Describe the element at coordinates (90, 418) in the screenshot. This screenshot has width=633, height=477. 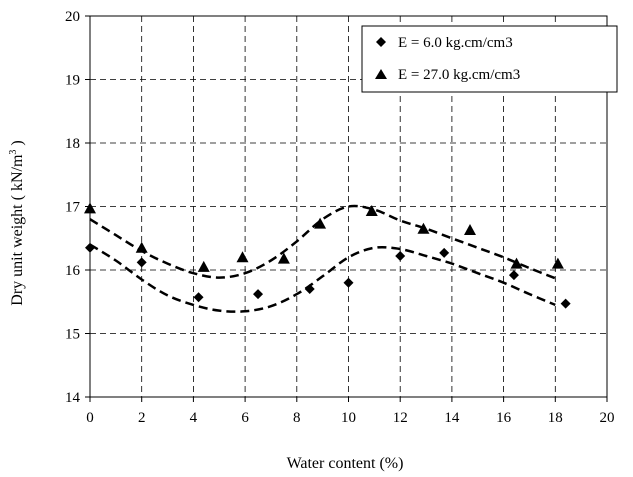
I see `x-tick-label: 0` at that location.